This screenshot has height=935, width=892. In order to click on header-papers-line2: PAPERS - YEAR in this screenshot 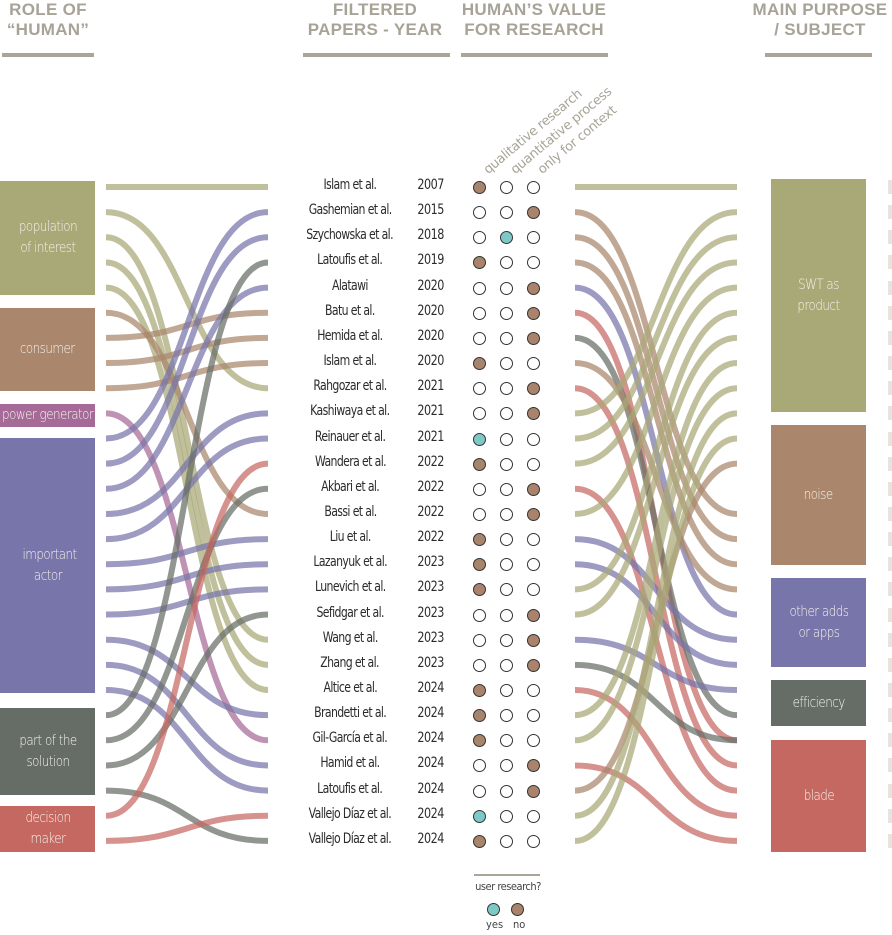, I will do `click(375, 29)`.